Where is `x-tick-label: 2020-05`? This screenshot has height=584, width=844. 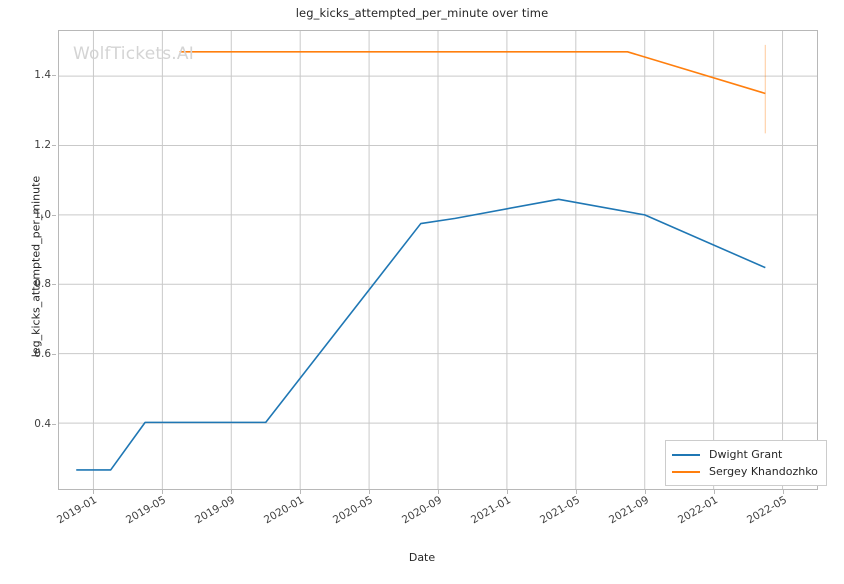
x-tick-label: 2020-05 is located at coordinates (352, 510).